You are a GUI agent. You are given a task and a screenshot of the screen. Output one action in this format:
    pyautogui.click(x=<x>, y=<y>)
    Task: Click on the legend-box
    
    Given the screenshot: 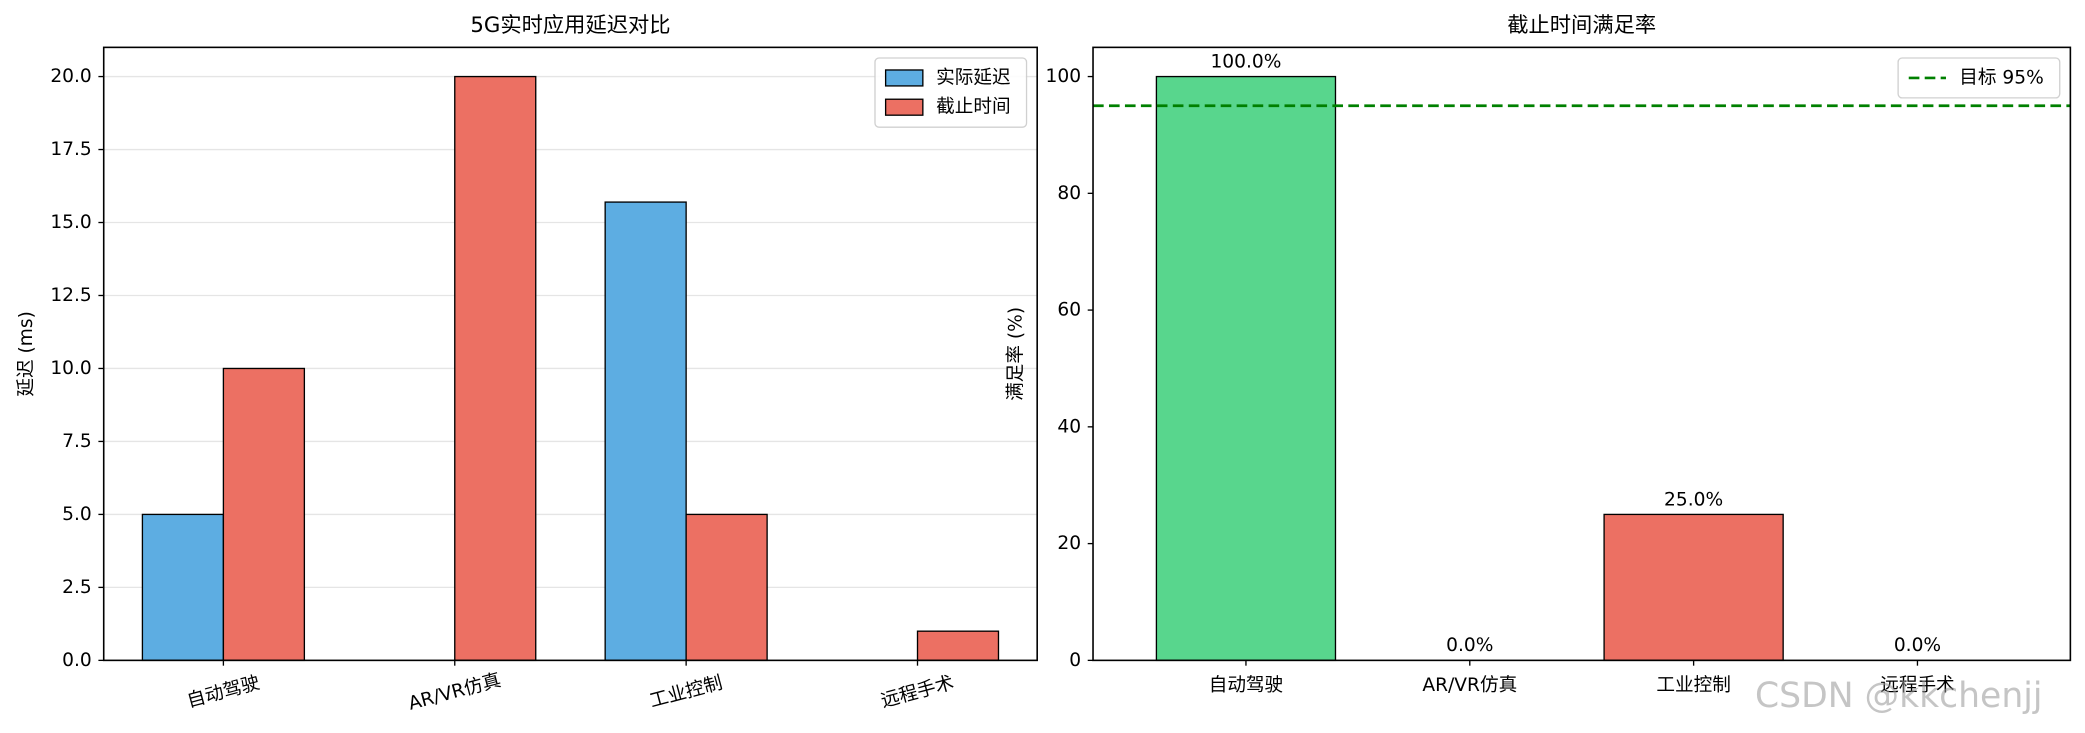 What is the action you would take?
    pyautogui.click(x=1979, y=78)
    